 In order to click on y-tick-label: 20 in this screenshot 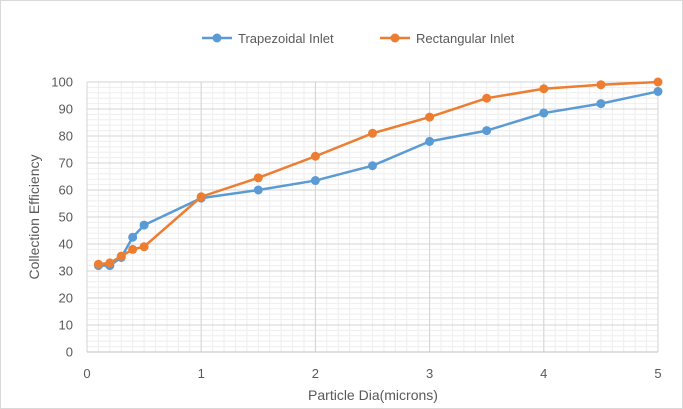, I will do `click(66, 298)`.